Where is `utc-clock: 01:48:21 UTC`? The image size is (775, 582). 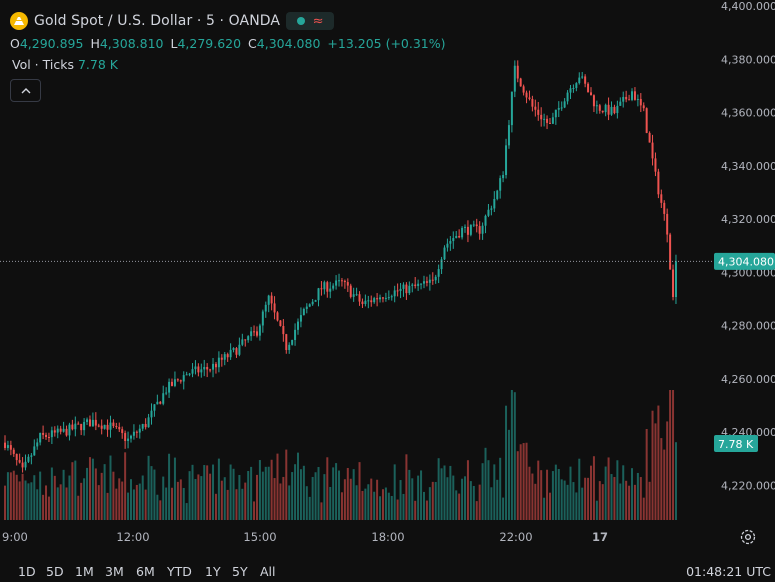
utc-clock: 01:48:21 UTC is located at coordinates (728, 571).